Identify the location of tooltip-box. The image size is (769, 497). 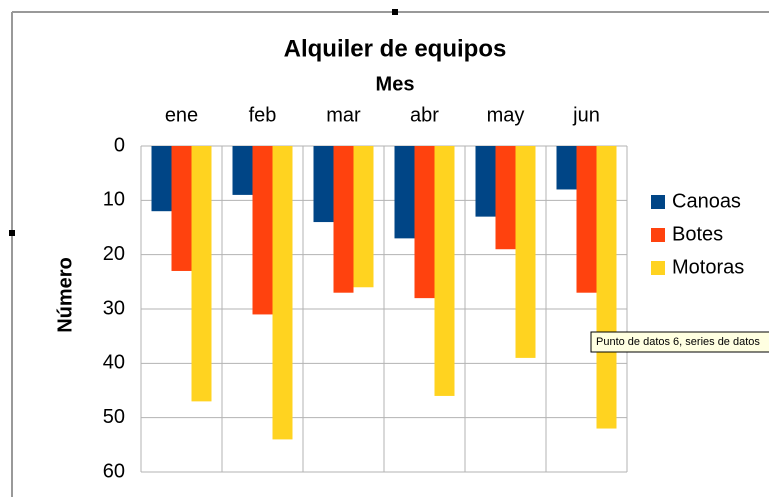
(679, 342).